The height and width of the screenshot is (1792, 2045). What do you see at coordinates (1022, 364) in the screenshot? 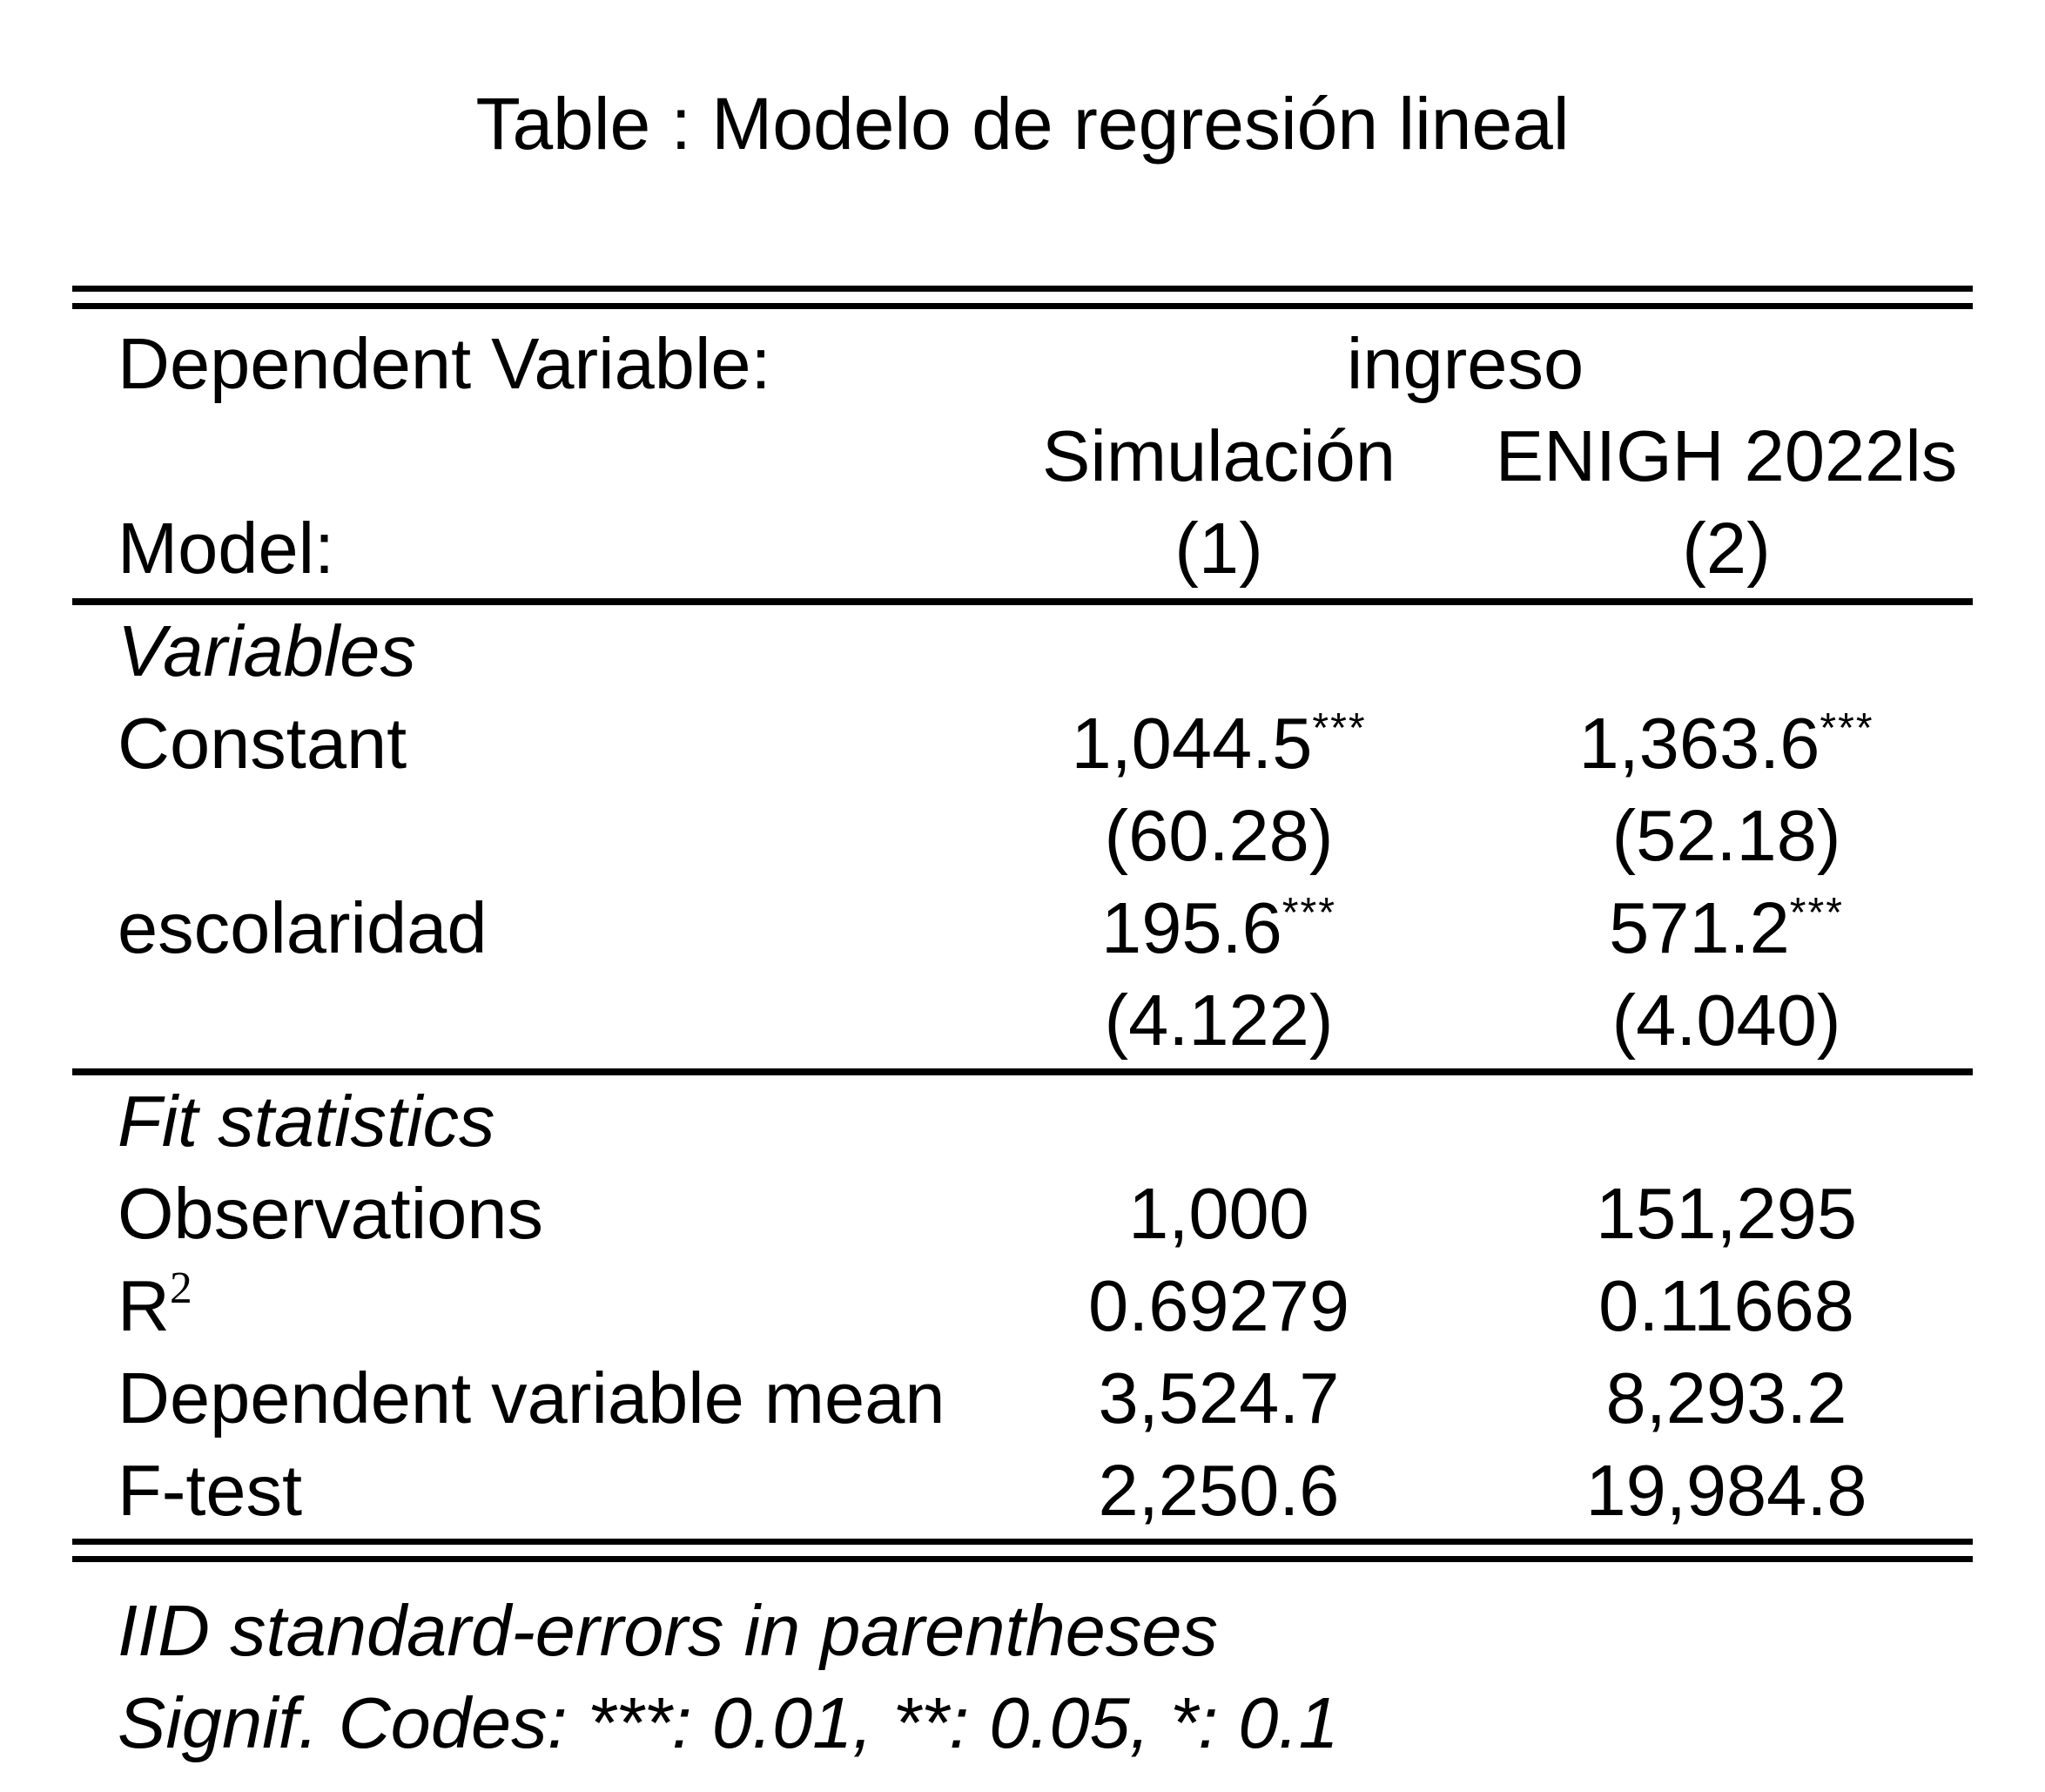
I see `table-row-dependent-variable: Dependent Variable: ingreso` at bounding box center [1022, 364].